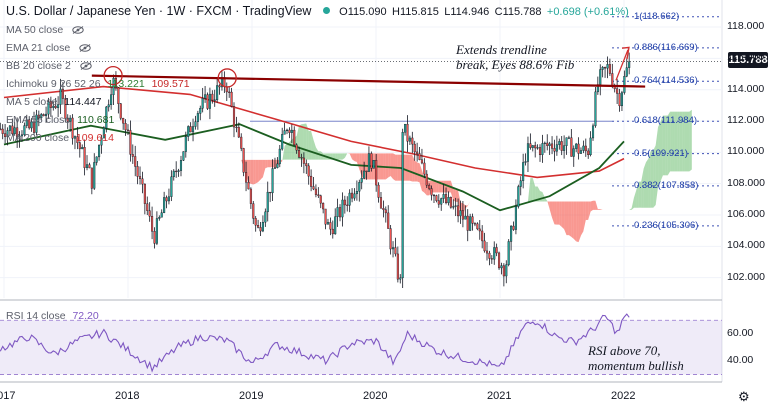  I want to click on indicator-label: MA 5 close, so click(32, 102).